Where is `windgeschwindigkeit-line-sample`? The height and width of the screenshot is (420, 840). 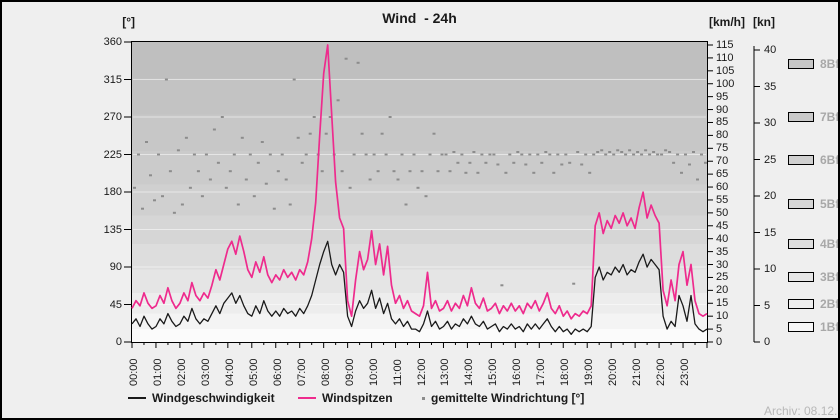 windgeschwindigkeit-line-sample is located at coordinates (137, 398).